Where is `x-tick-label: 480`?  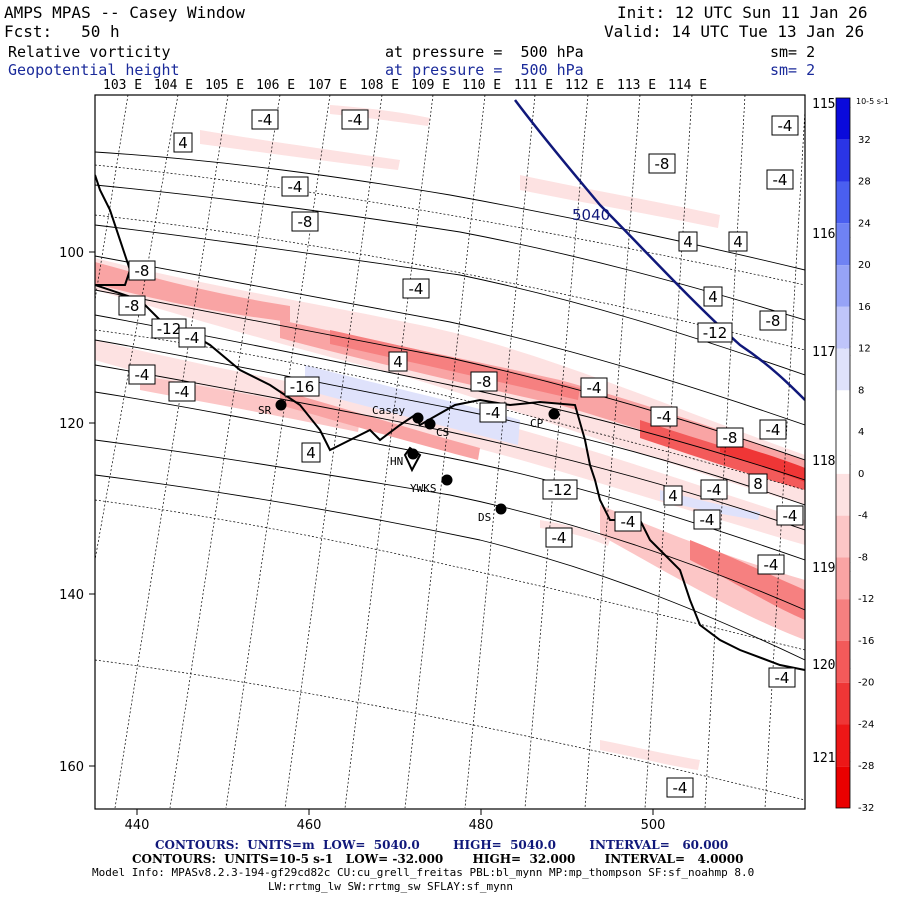 x-tick-label: 480 is located at coordinates (481, 825).